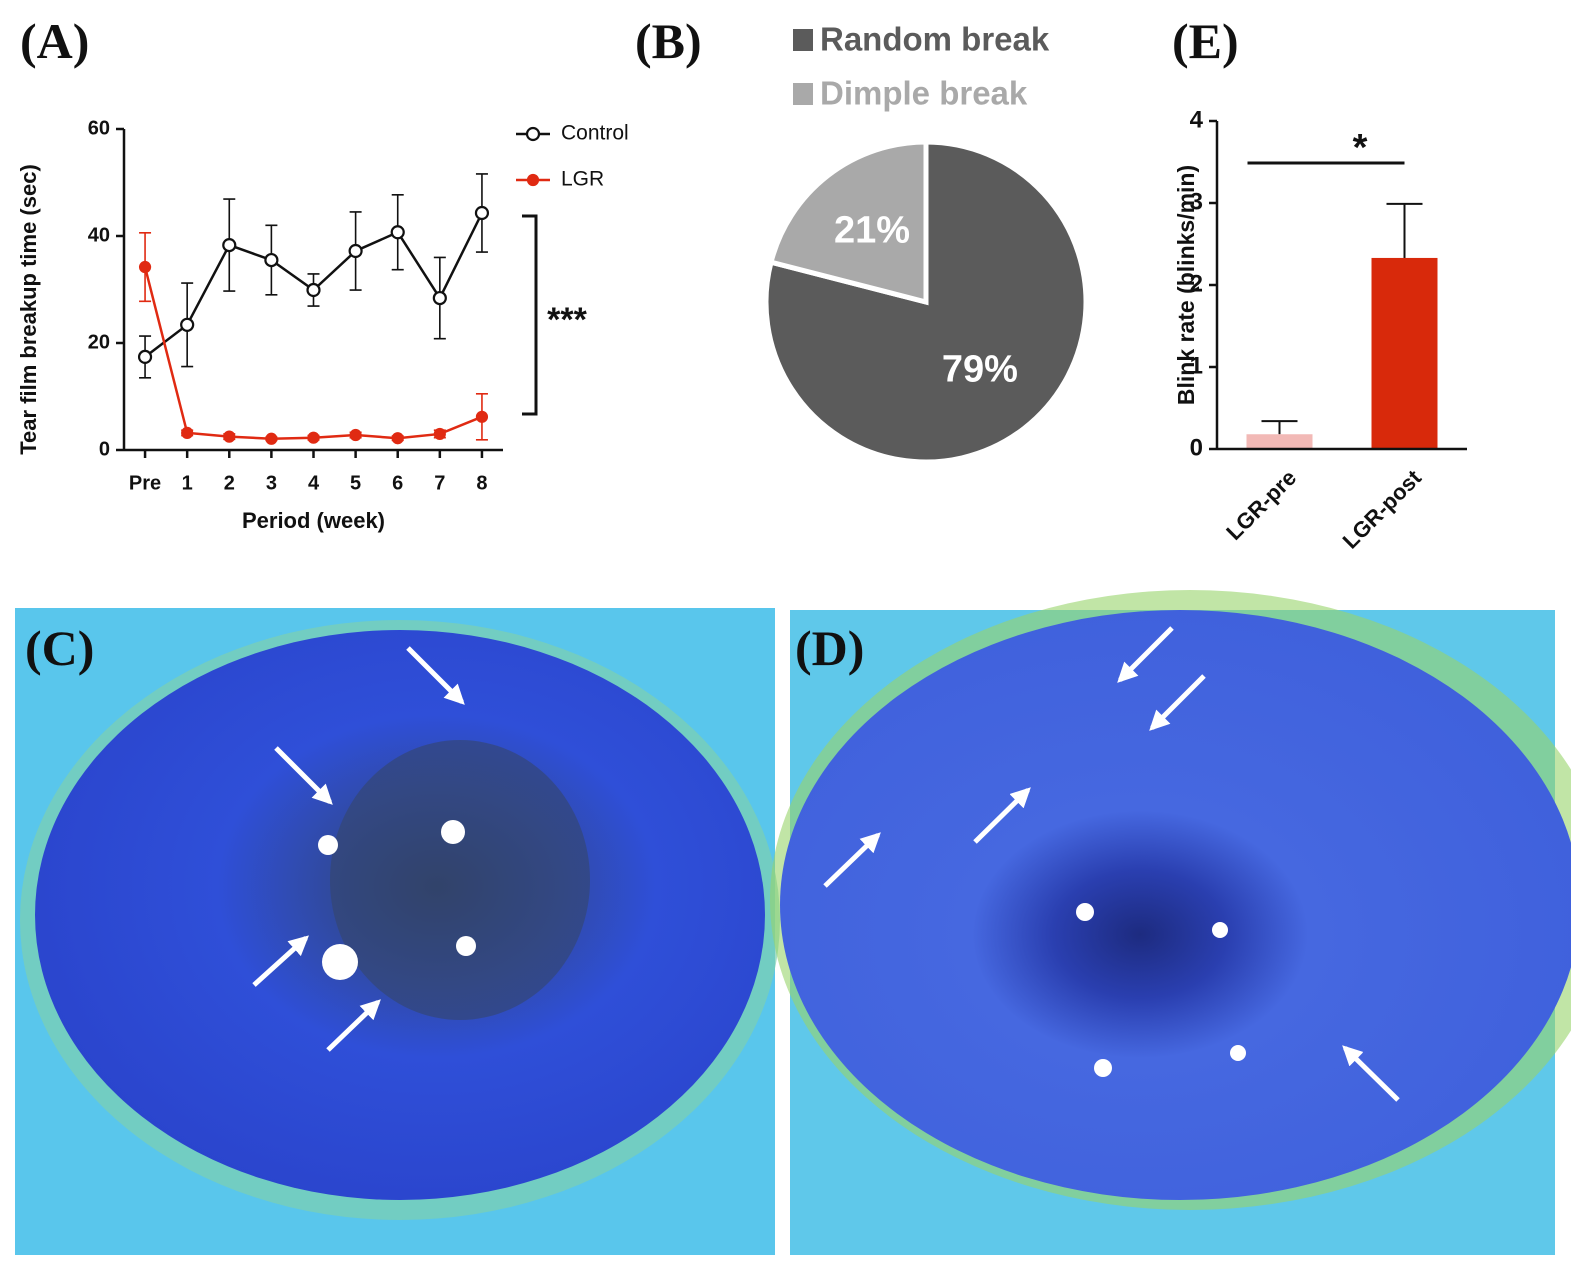 The width and height of the screenshot is (1571, 1270). I want to click on legend-label: LGR, so click(582, 179).